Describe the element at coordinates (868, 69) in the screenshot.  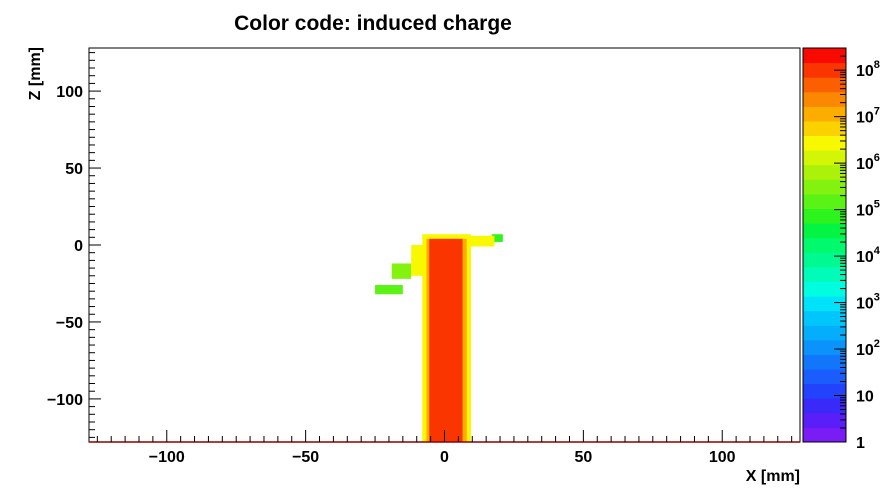
I see `colorbar-tick-label: 10⁸` at that location.